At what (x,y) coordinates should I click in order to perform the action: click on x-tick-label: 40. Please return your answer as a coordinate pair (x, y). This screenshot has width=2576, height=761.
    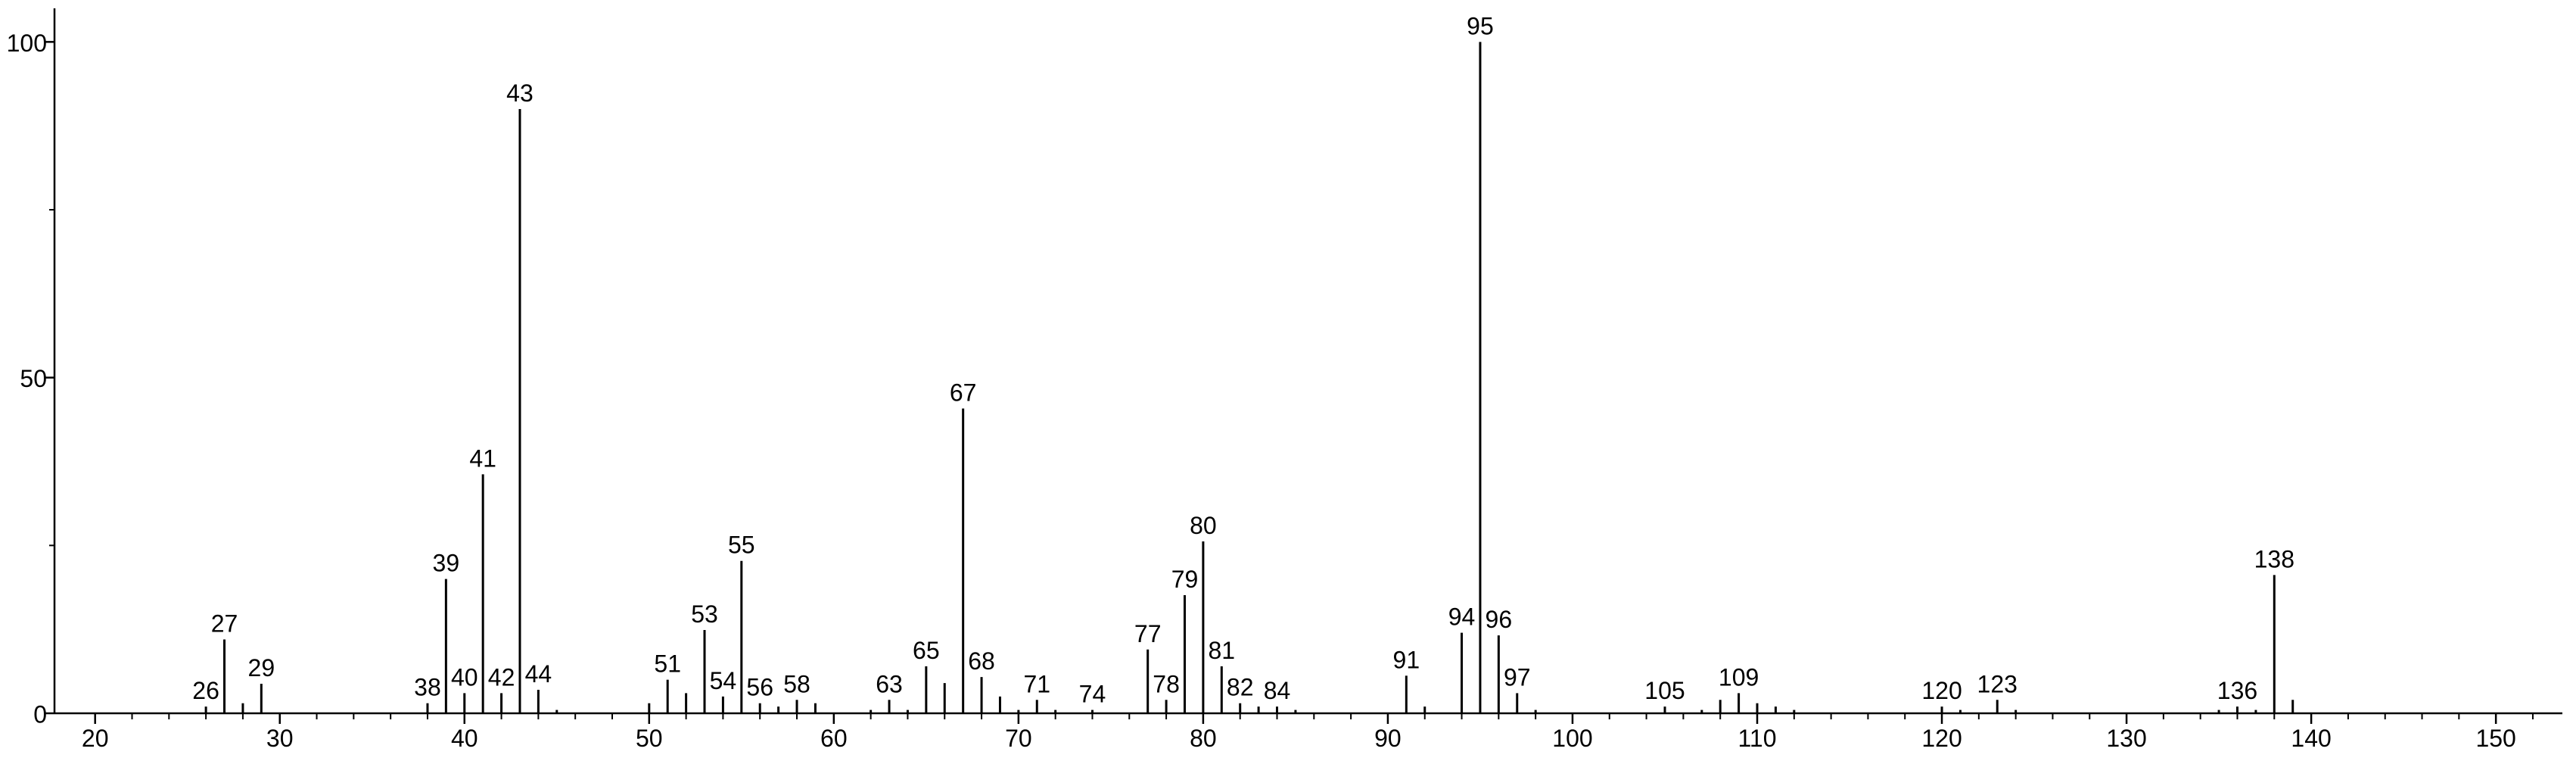
    Looking at the image, I should click on (465, 738).